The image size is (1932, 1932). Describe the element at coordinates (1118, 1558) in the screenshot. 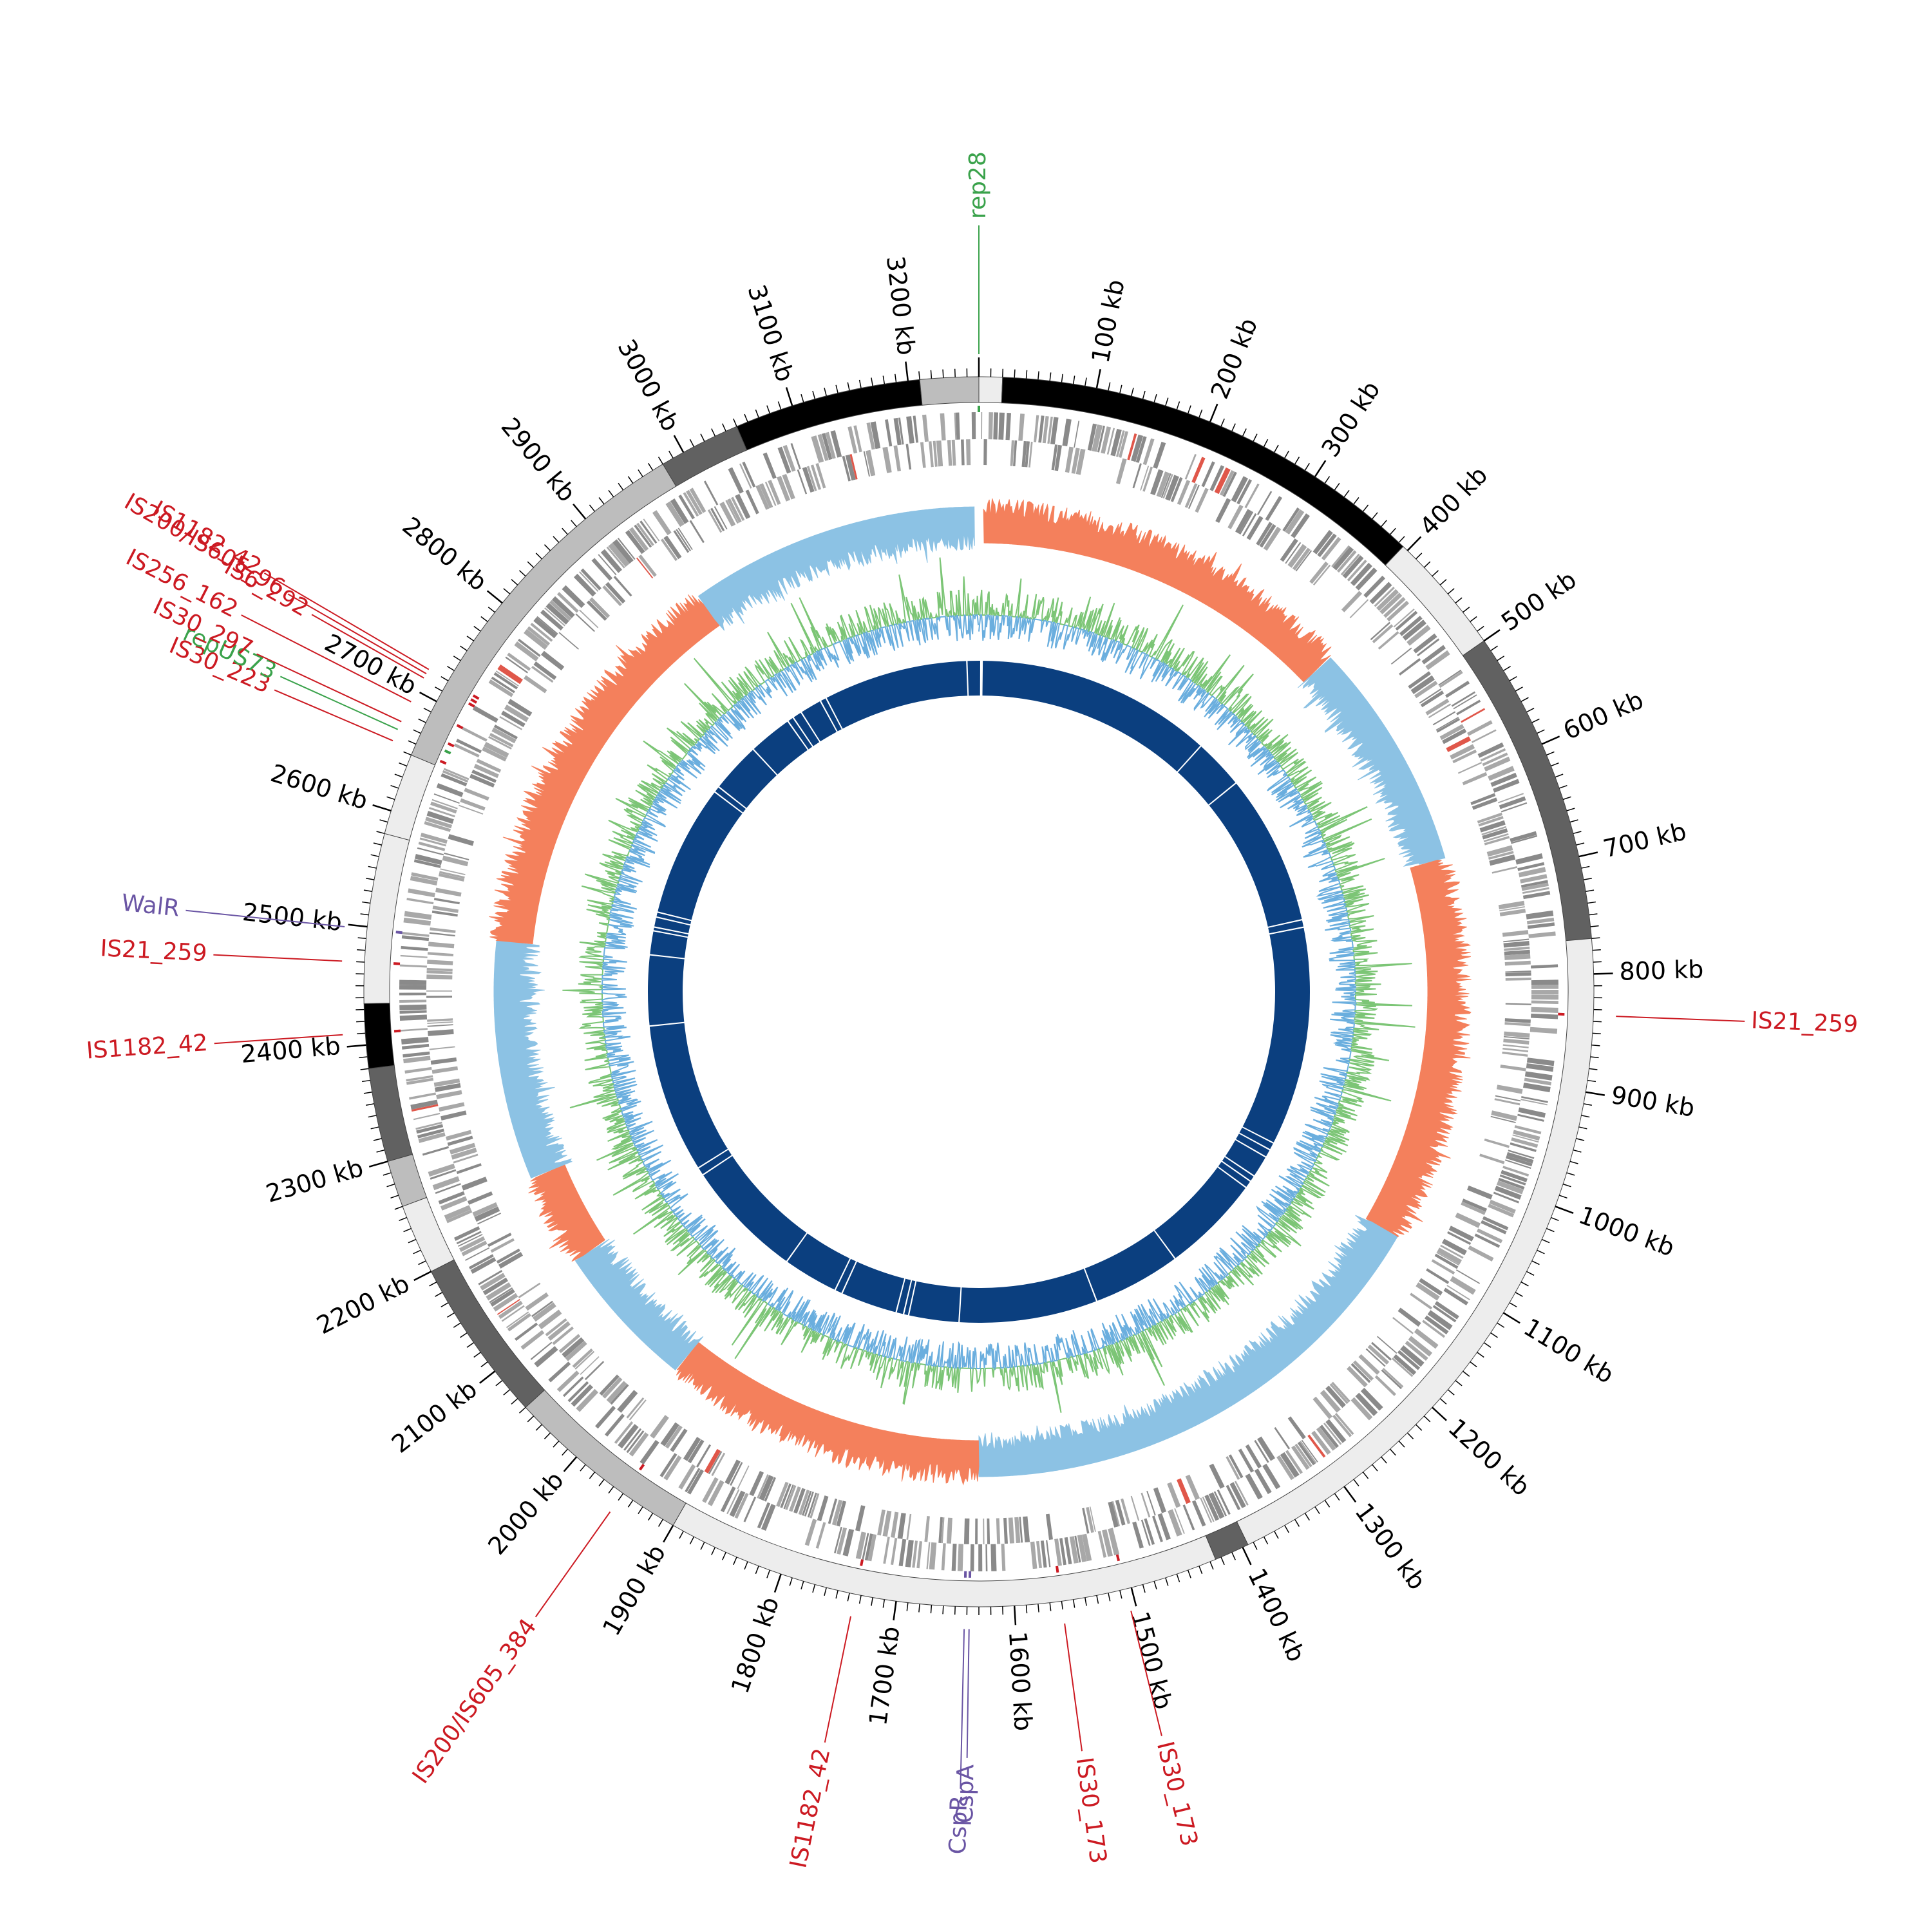

I see `annotation-marker` at that location.